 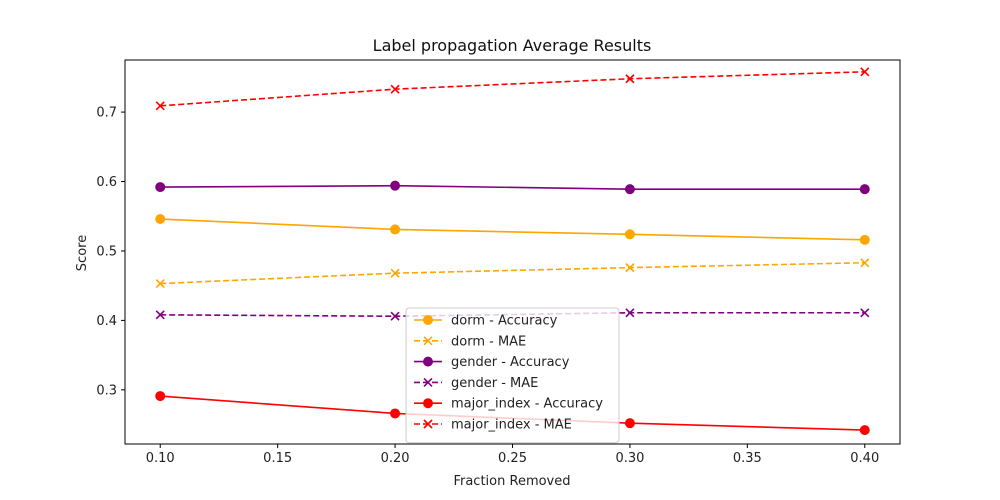 I want to click on x-tick-label: 0.30, so click(x=629, y=458).